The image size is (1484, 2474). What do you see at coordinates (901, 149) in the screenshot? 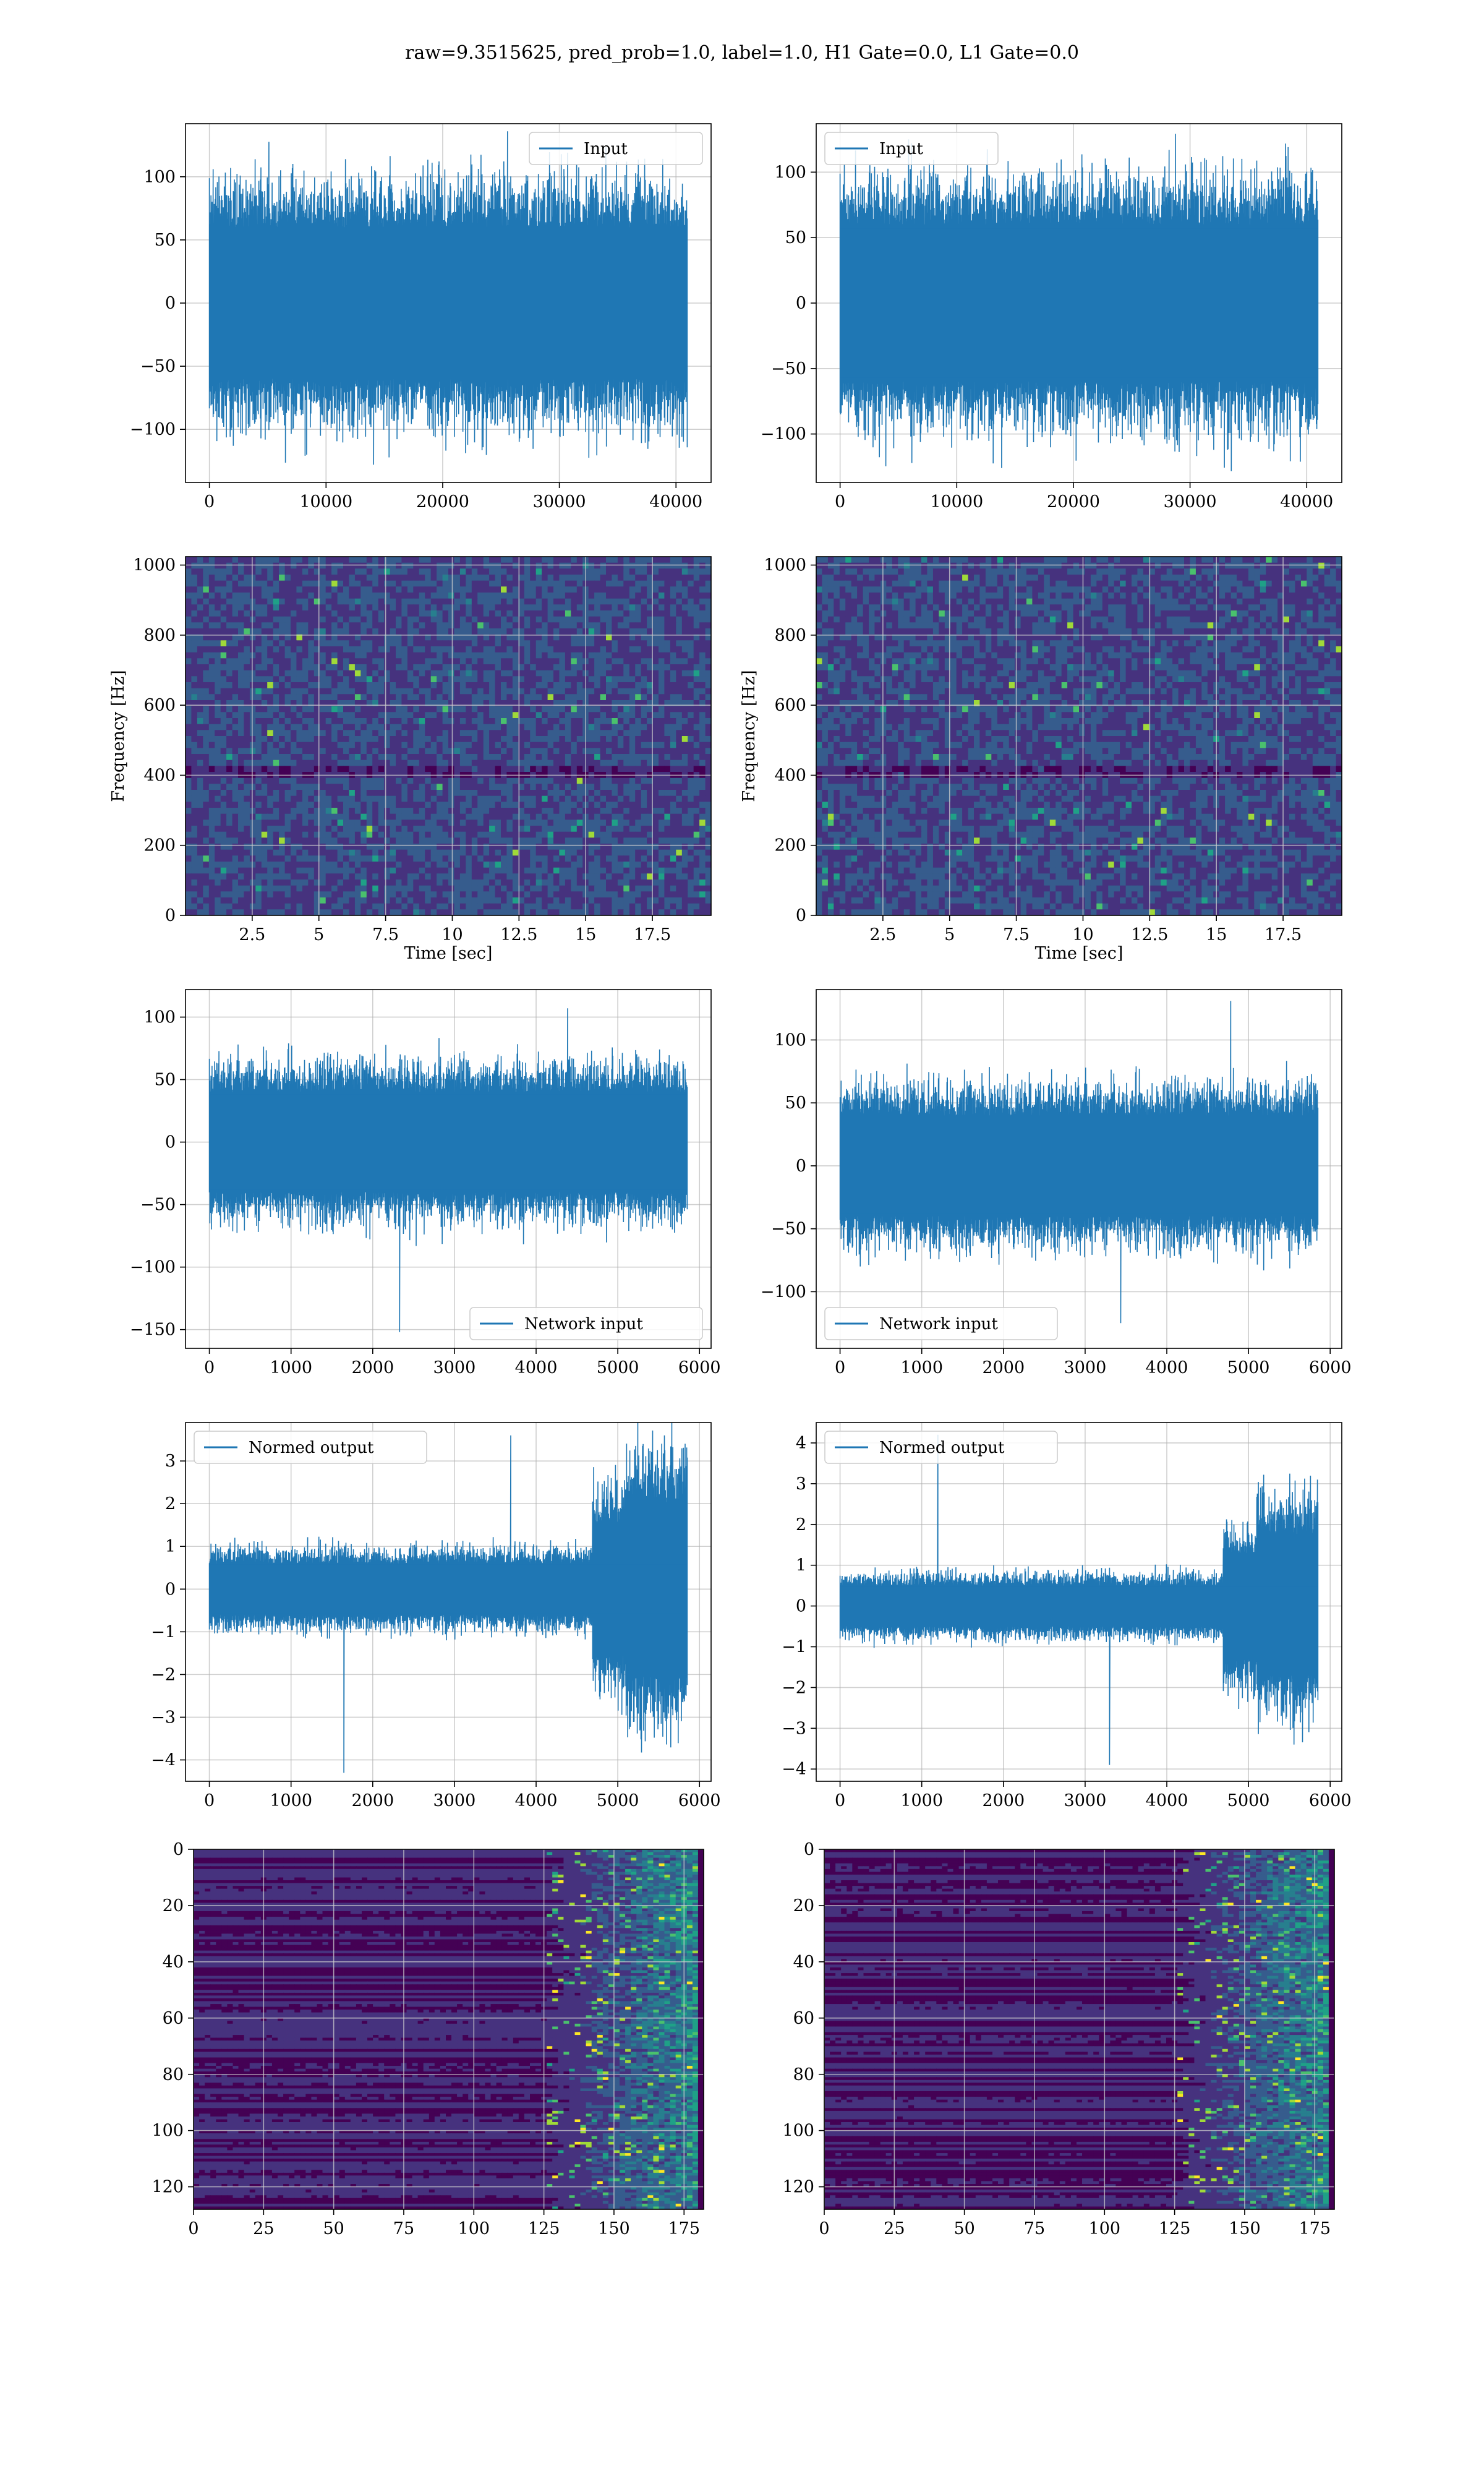
I see `legend-label: Input` at bounding box center [901, 149].